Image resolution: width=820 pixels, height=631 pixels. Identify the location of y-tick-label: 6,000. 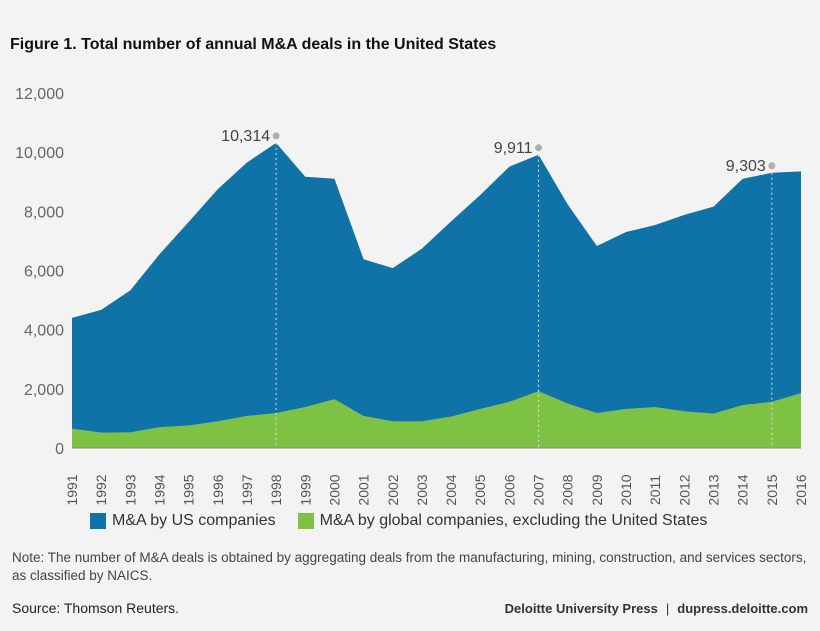
(44, 272).